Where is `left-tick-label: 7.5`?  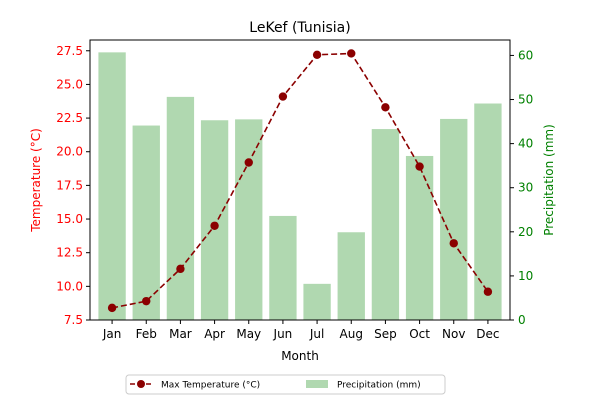
left-tick-label: 7.5 is located at coordinates (73, 320).